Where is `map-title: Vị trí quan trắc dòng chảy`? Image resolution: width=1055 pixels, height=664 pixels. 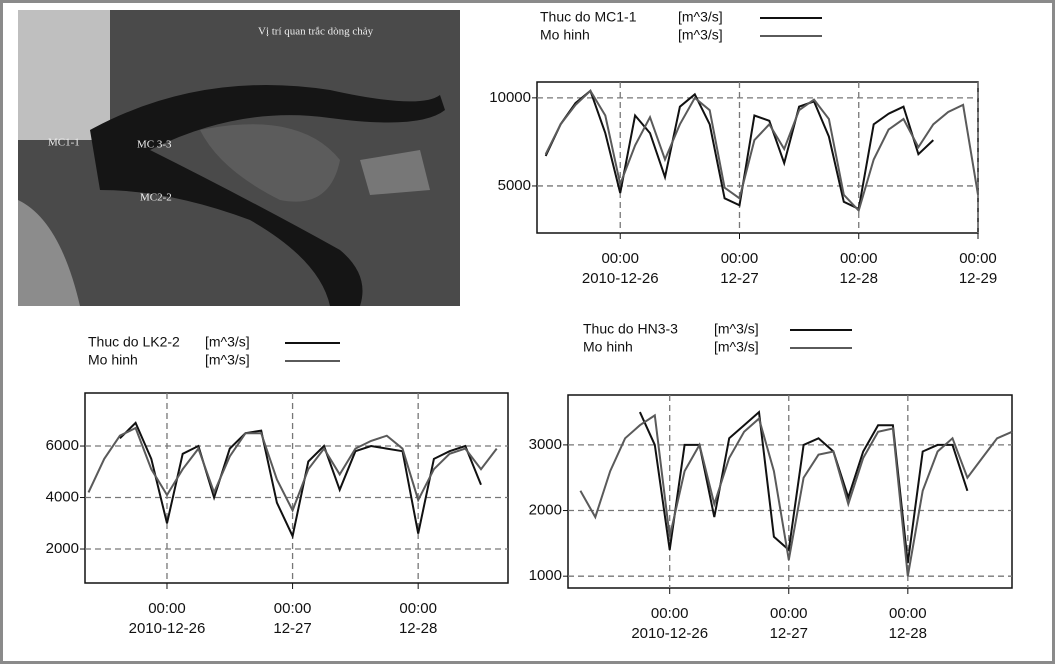
map-title: Vị trí quan trắc dòng chảy is located at coordinates (316, 32).